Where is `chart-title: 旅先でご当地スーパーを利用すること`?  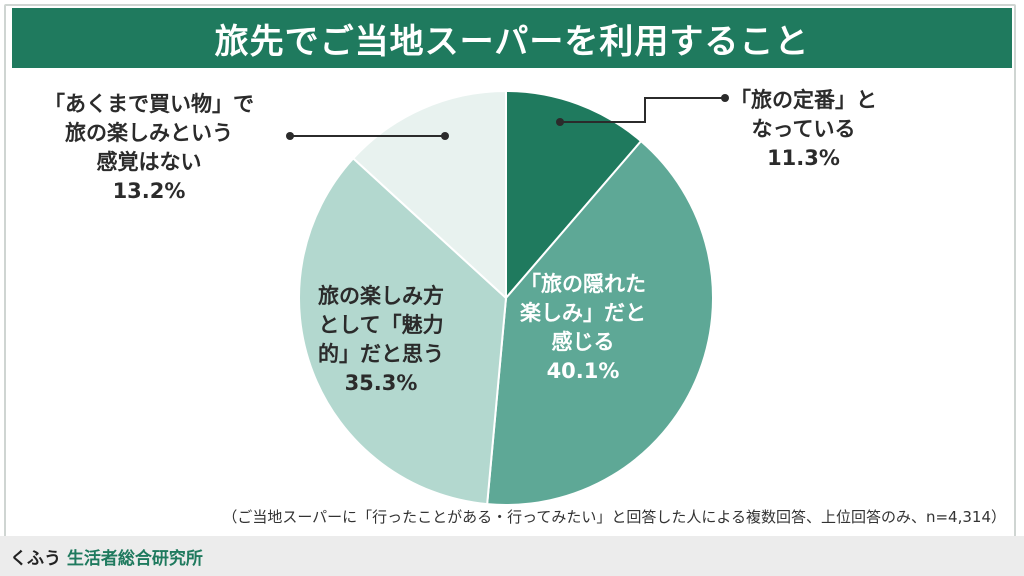
chart-title: 旅先でご当地スーパーを利用すること is located at coordinates (512, 41).